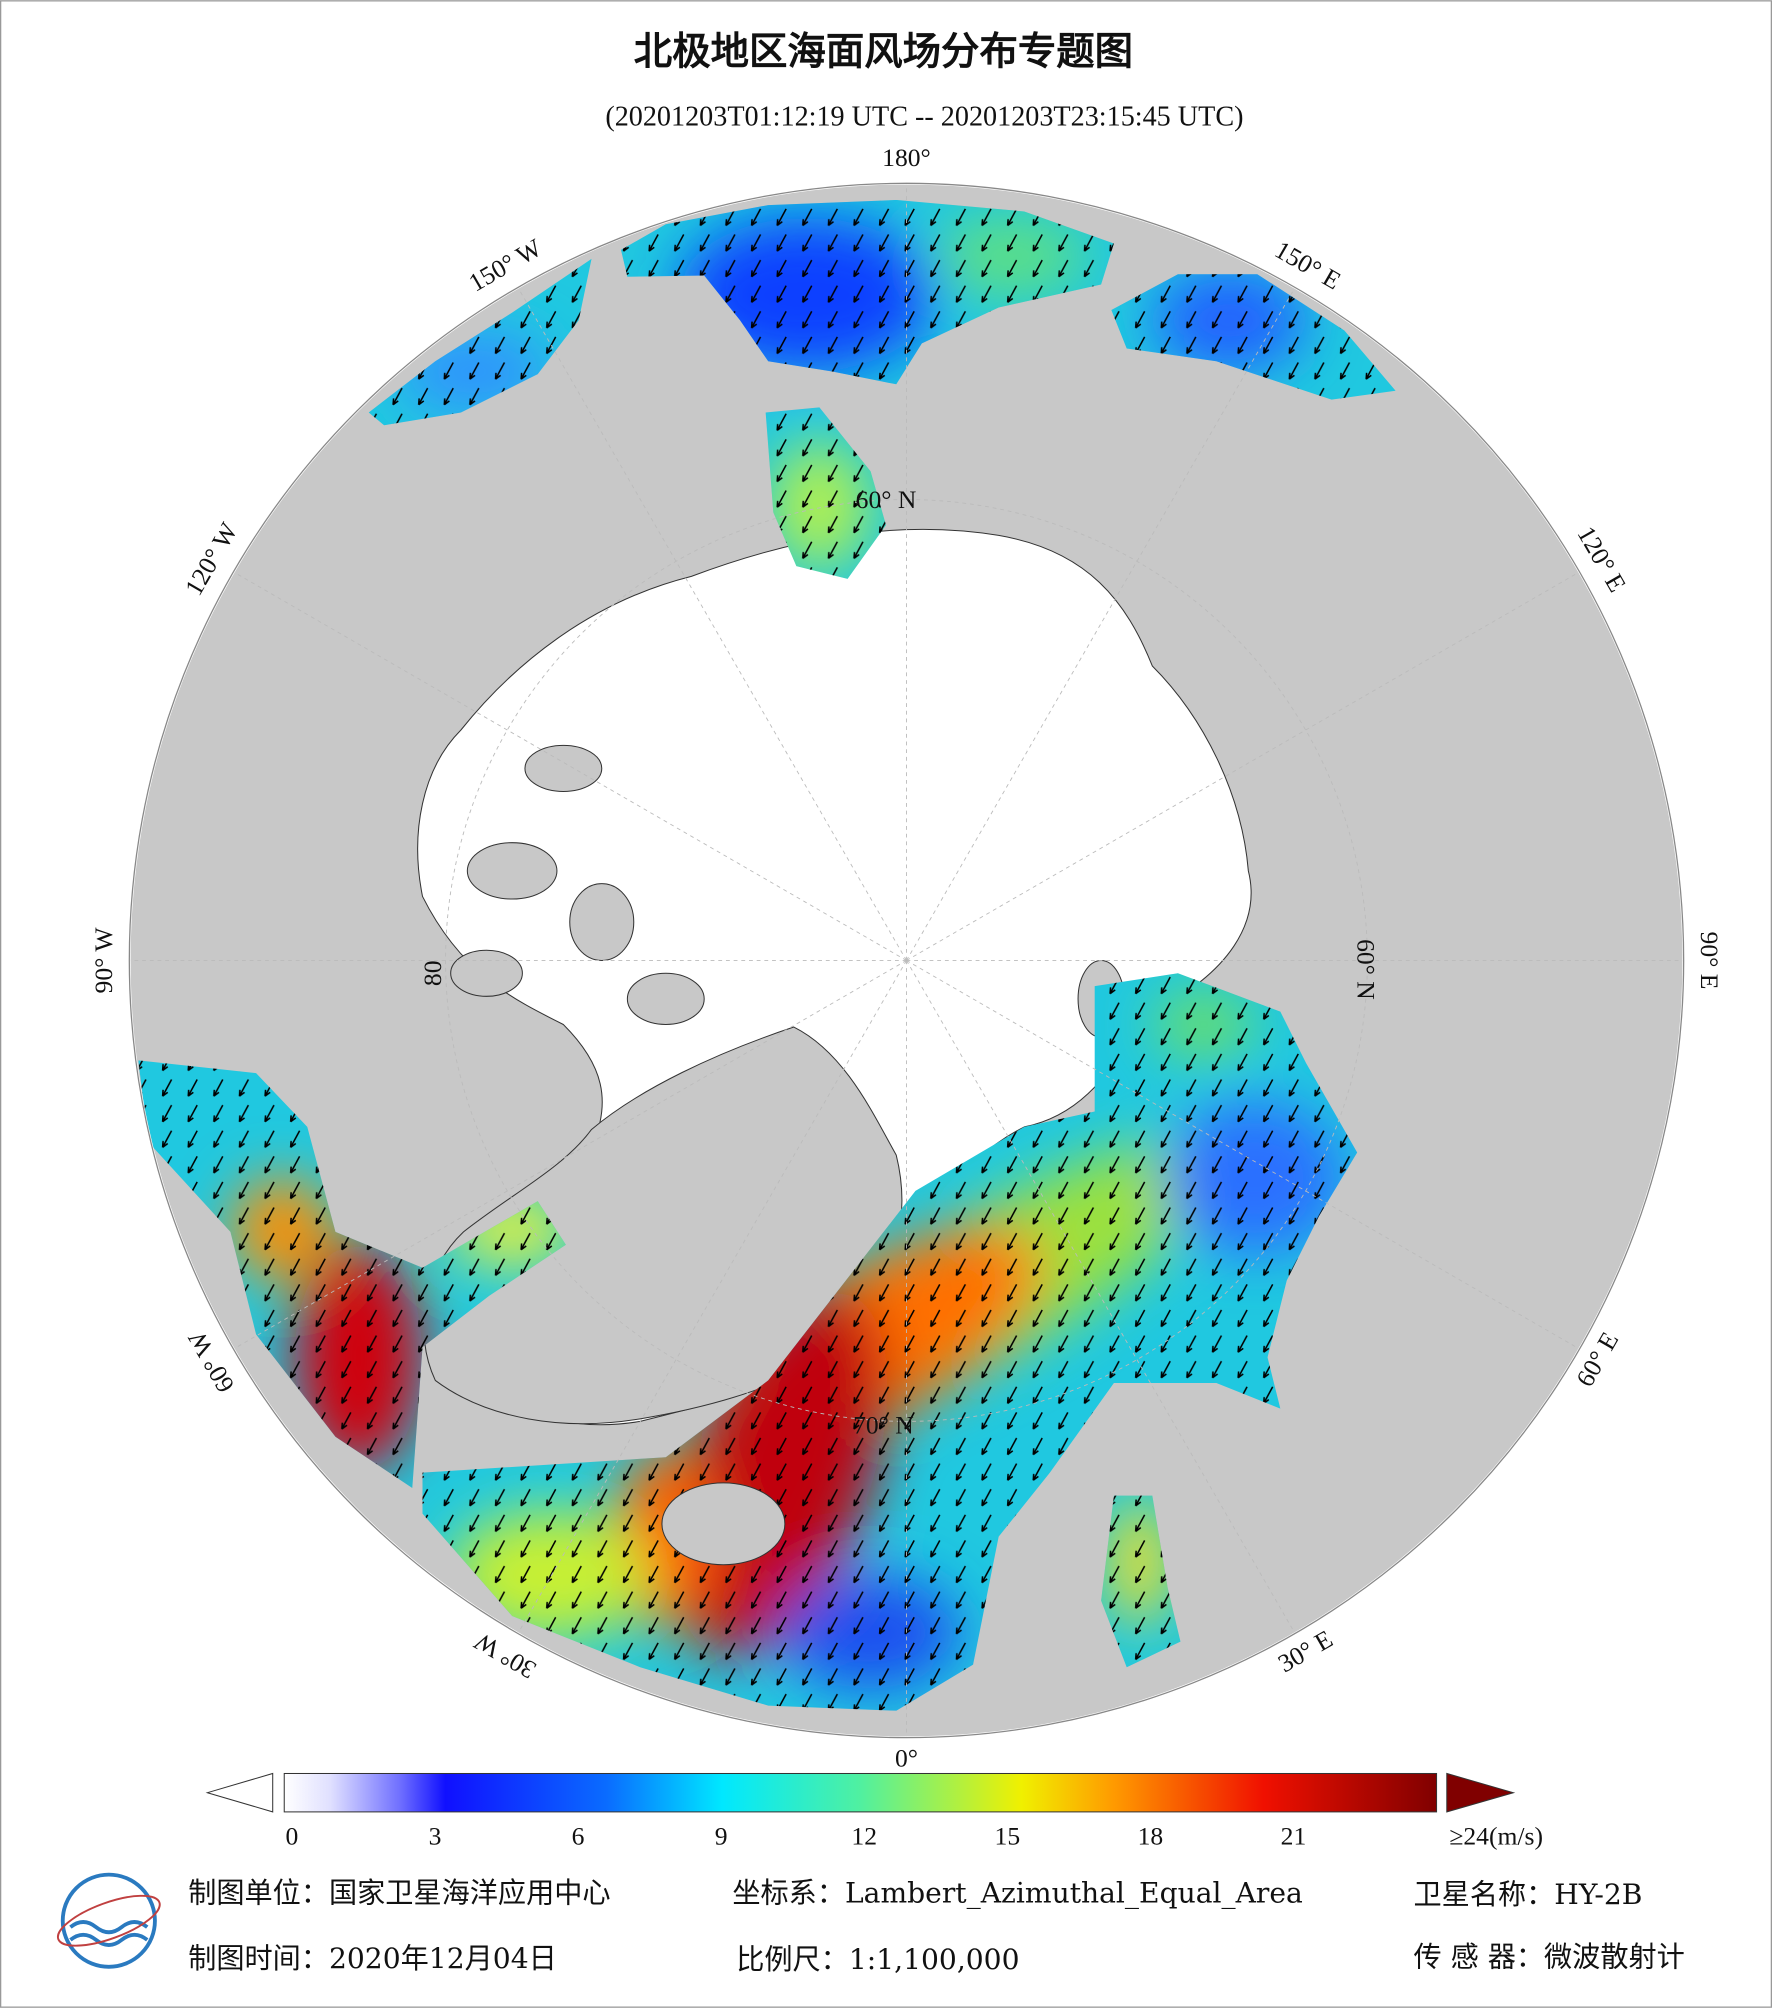  What do you see at coordinates (723, 1524) in the screenshot?
I see `iceland` at bounding box center [723, 1524].